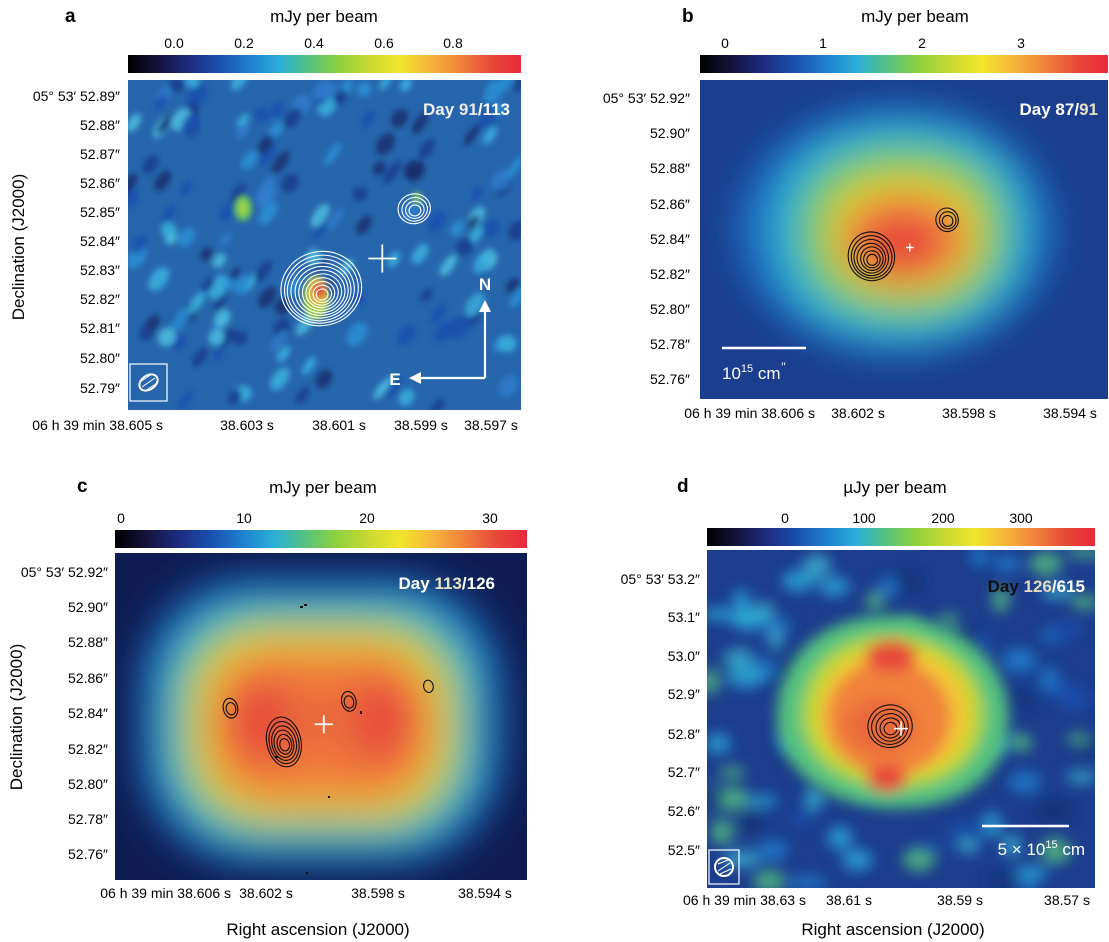 The image size is (1109, 942). What do you see at coordinates (321, 539) in the screenshot?
I see `panel-c-colorbar` at bounding box center [321, 539].